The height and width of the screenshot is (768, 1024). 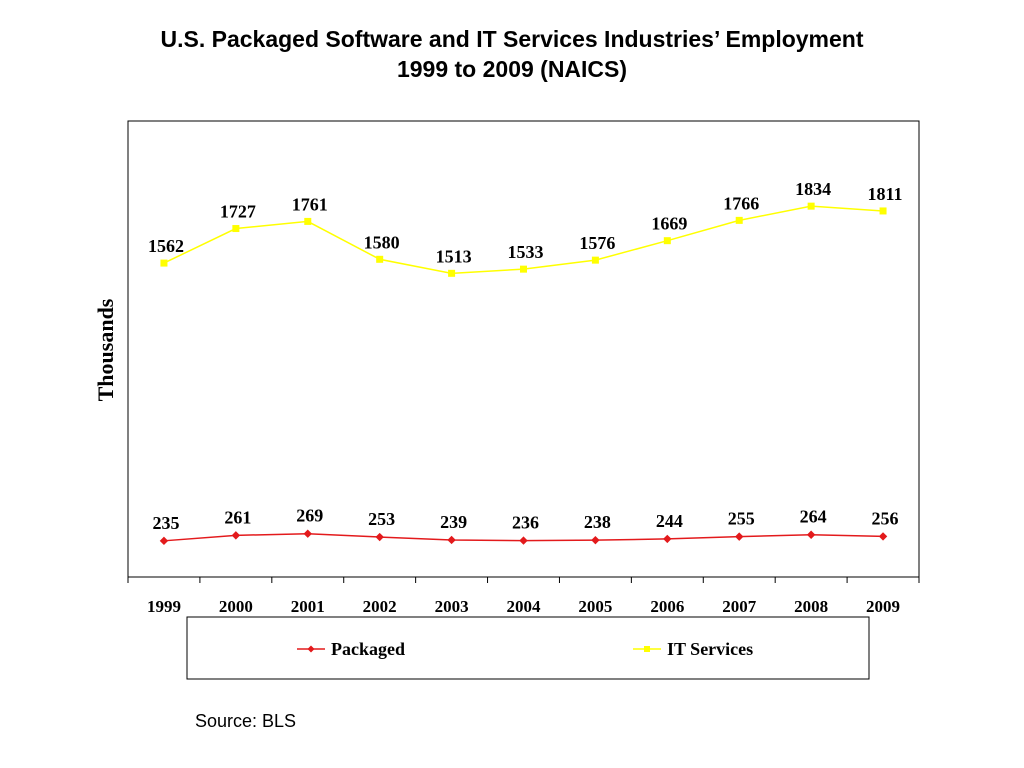 I want to click on data-label: 1513, so click(x=454, y=256).